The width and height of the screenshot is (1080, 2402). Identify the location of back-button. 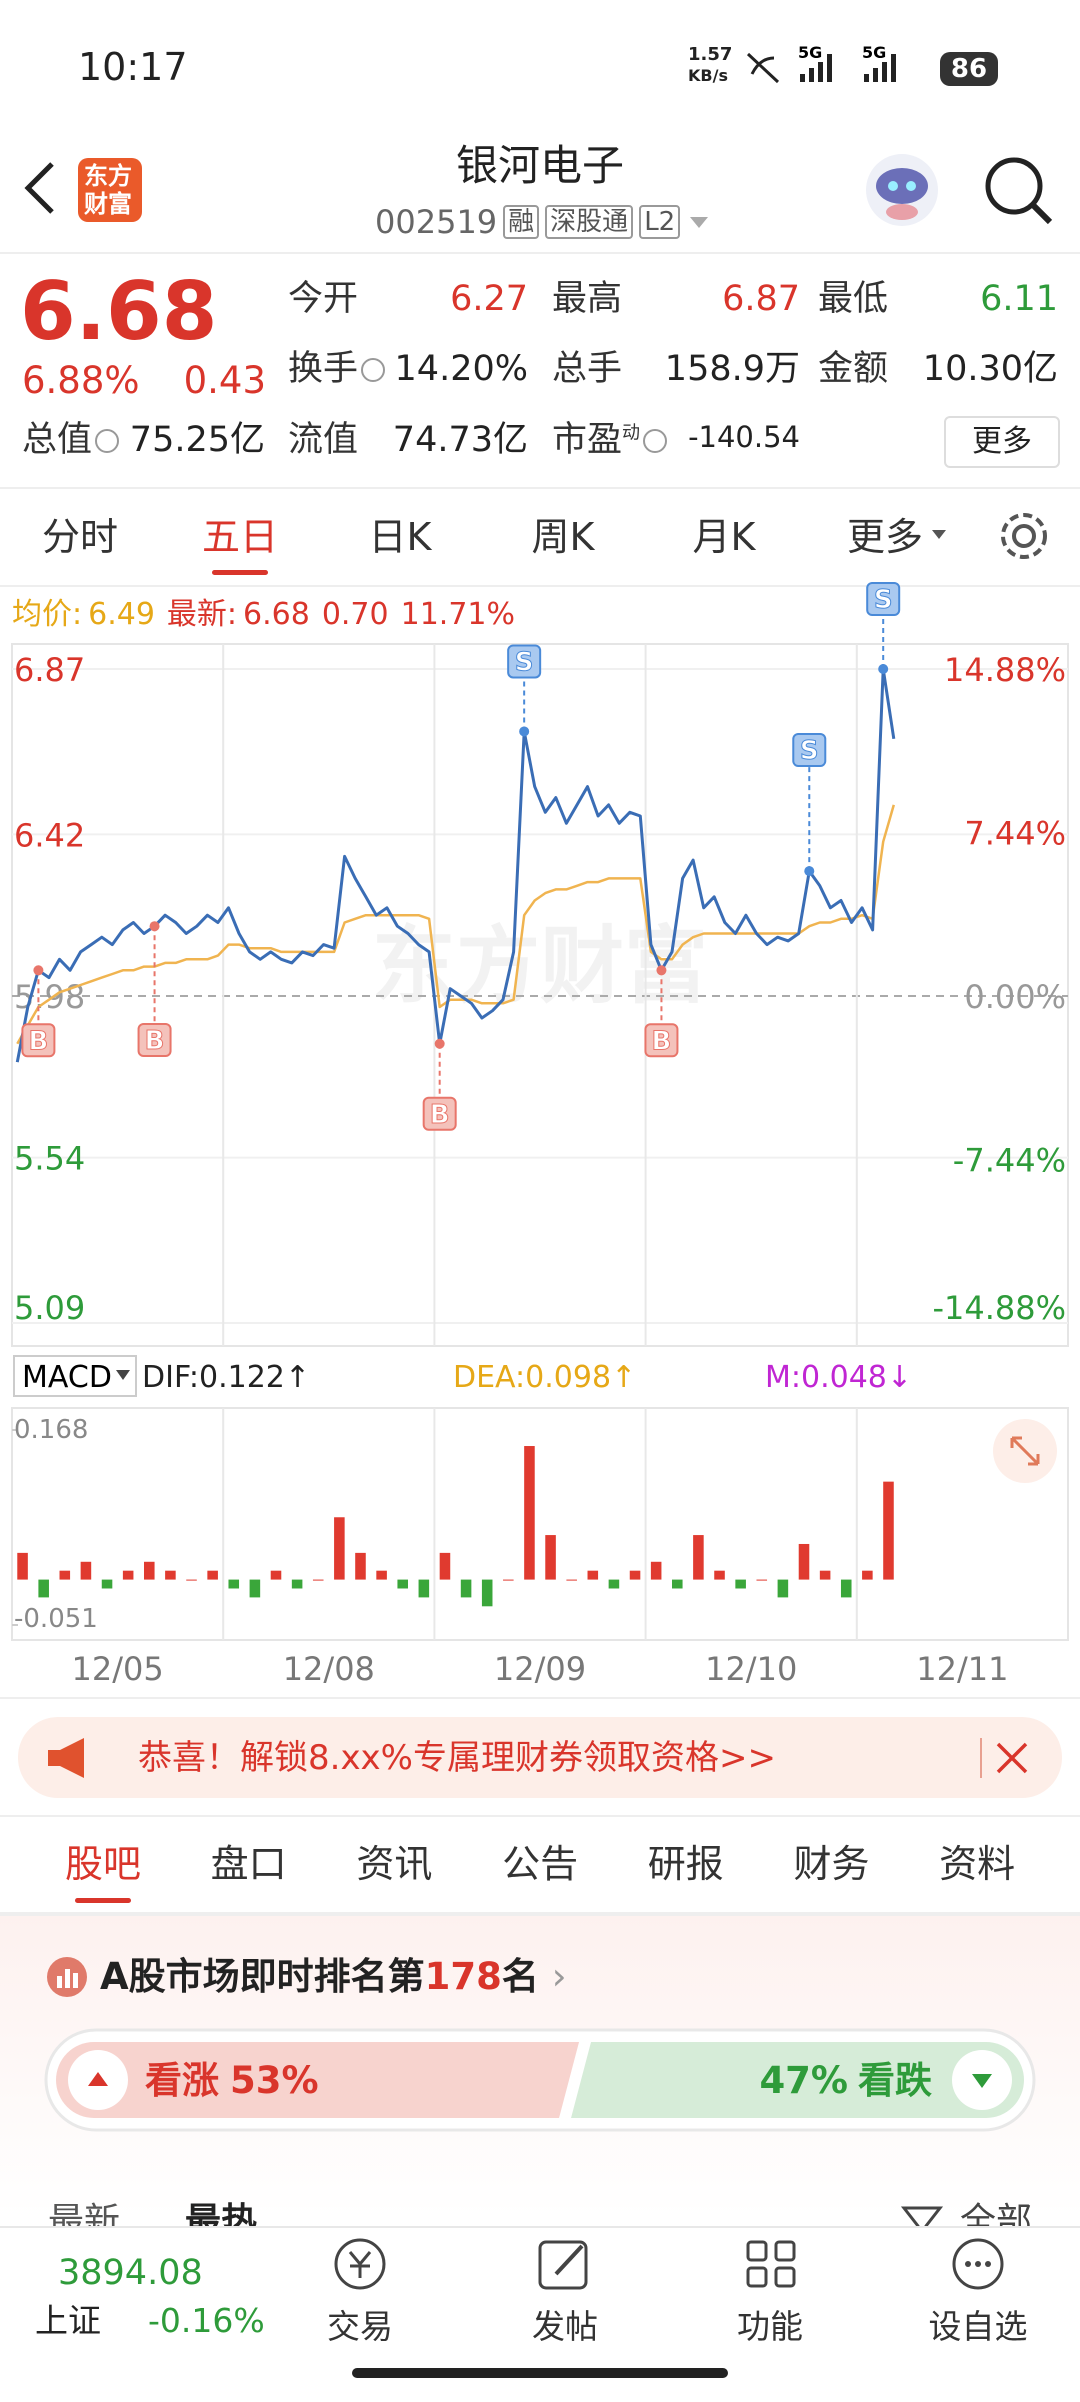
(40, 188).